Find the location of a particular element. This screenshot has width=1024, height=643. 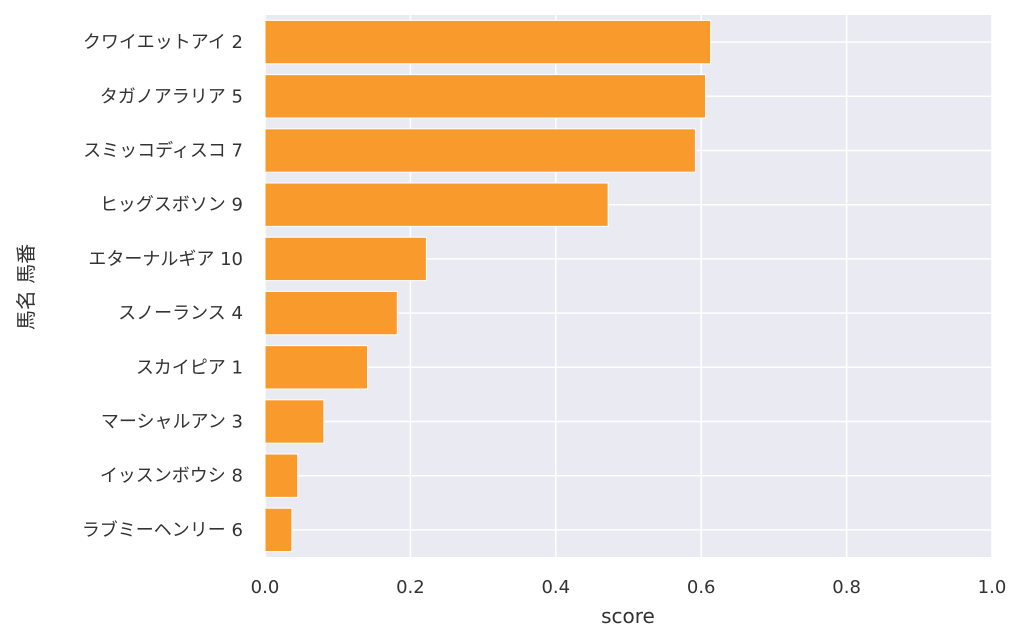

x-tick-label: 0.2 is located at coordinates (410, 587).